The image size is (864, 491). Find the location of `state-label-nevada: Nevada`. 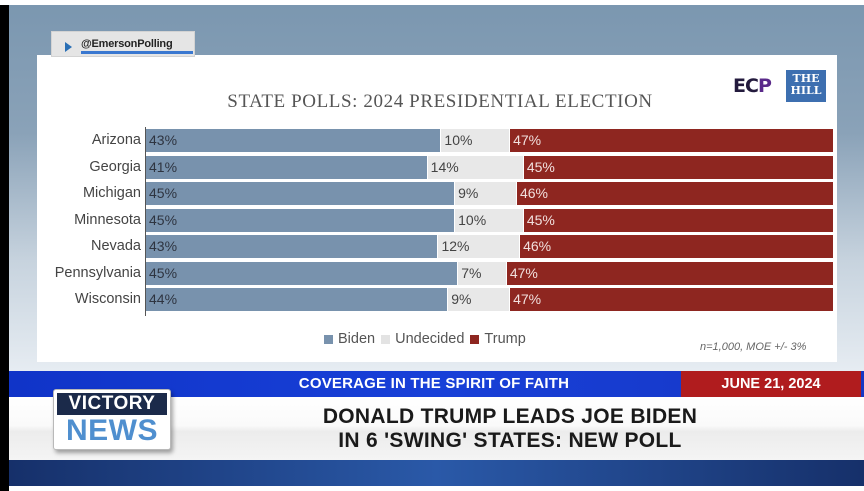

state-label-nevada: Nevada is located at coordinates (116, 246).